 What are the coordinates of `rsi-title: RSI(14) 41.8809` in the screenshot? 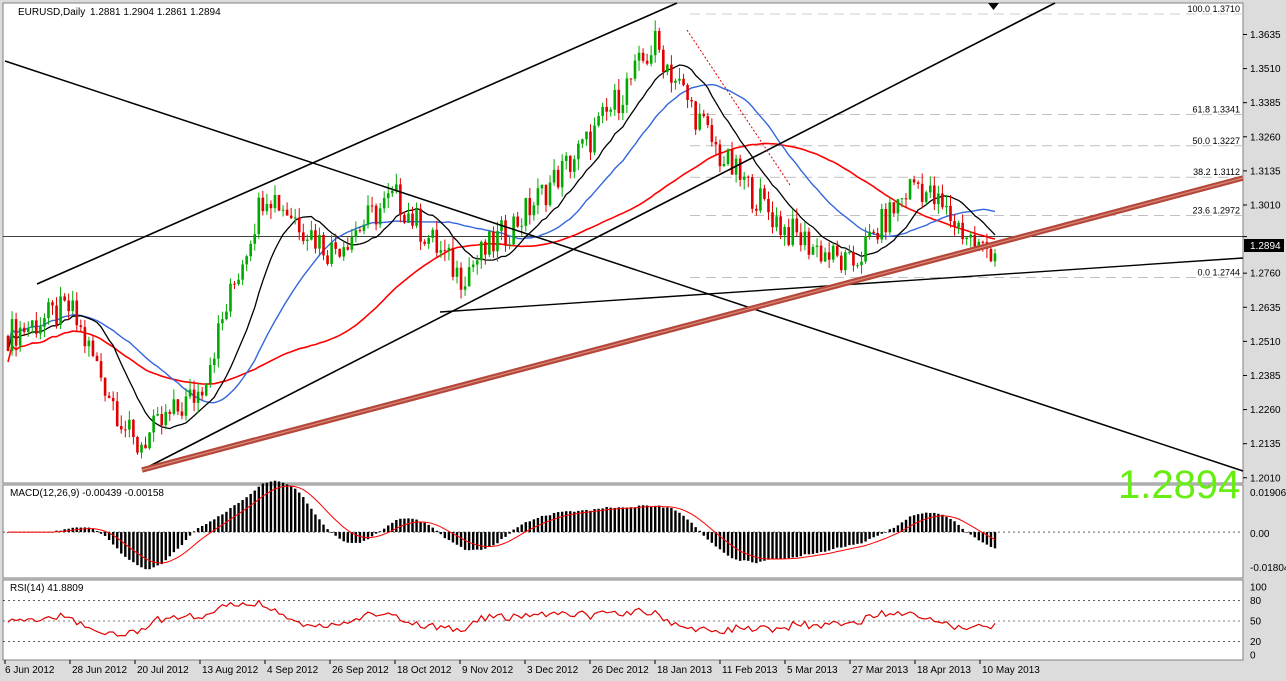 It's located at (47, 588).